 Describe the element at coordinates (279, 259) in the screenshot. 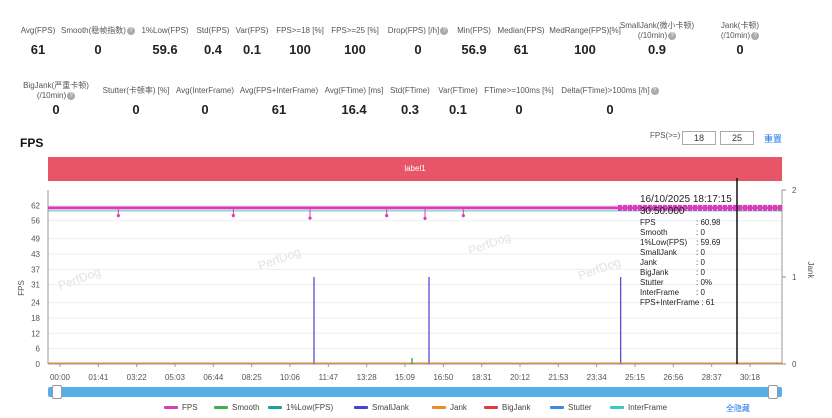

I see `watermark-text: PerfDog` at that location.